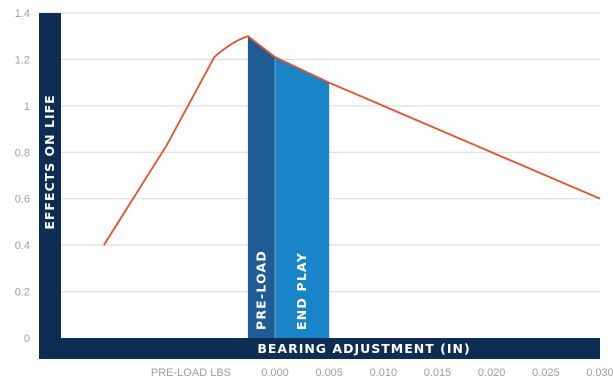 Image resolution: width=613 pixels, height=380 pixels. Describe the element at coordinates (599, 373) in the screenshot. I see `x-tick-label: 0.030` at that location.